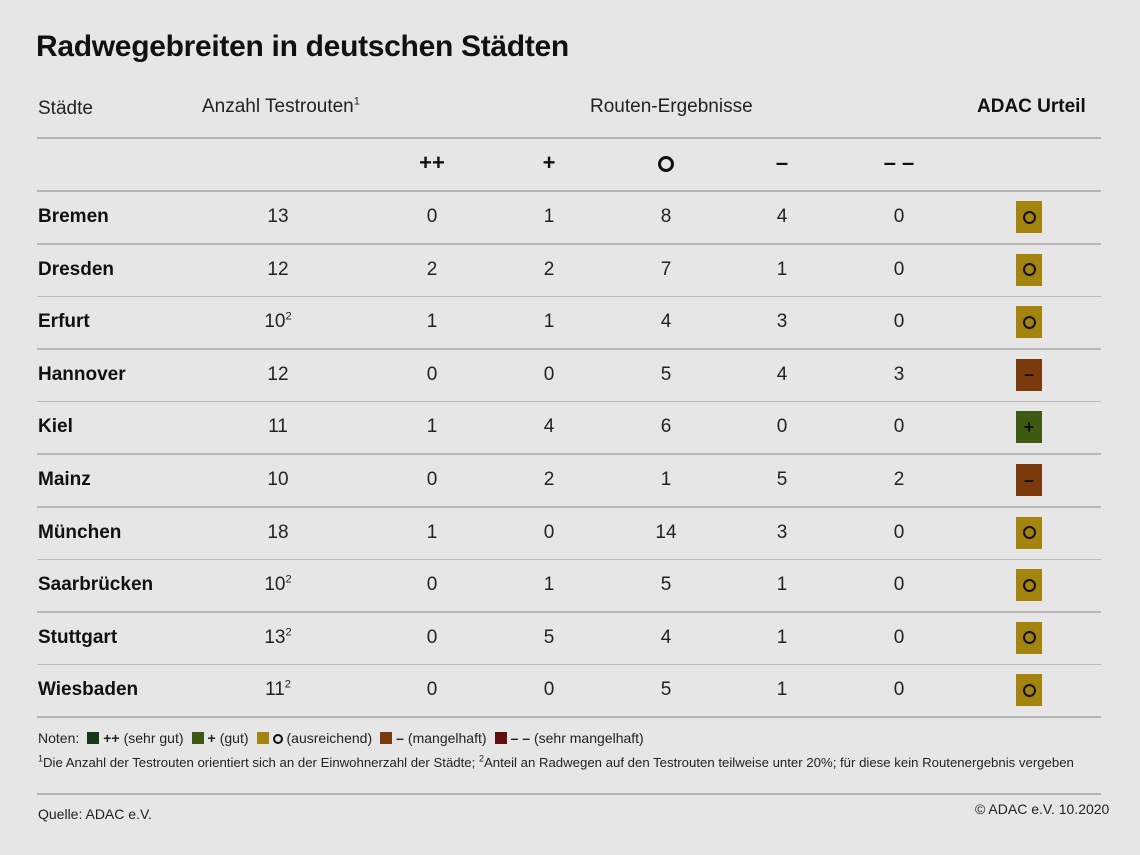  Describe the element at coordinates (569, 191) in the screenshot. I see `subheader-rule` at that location.